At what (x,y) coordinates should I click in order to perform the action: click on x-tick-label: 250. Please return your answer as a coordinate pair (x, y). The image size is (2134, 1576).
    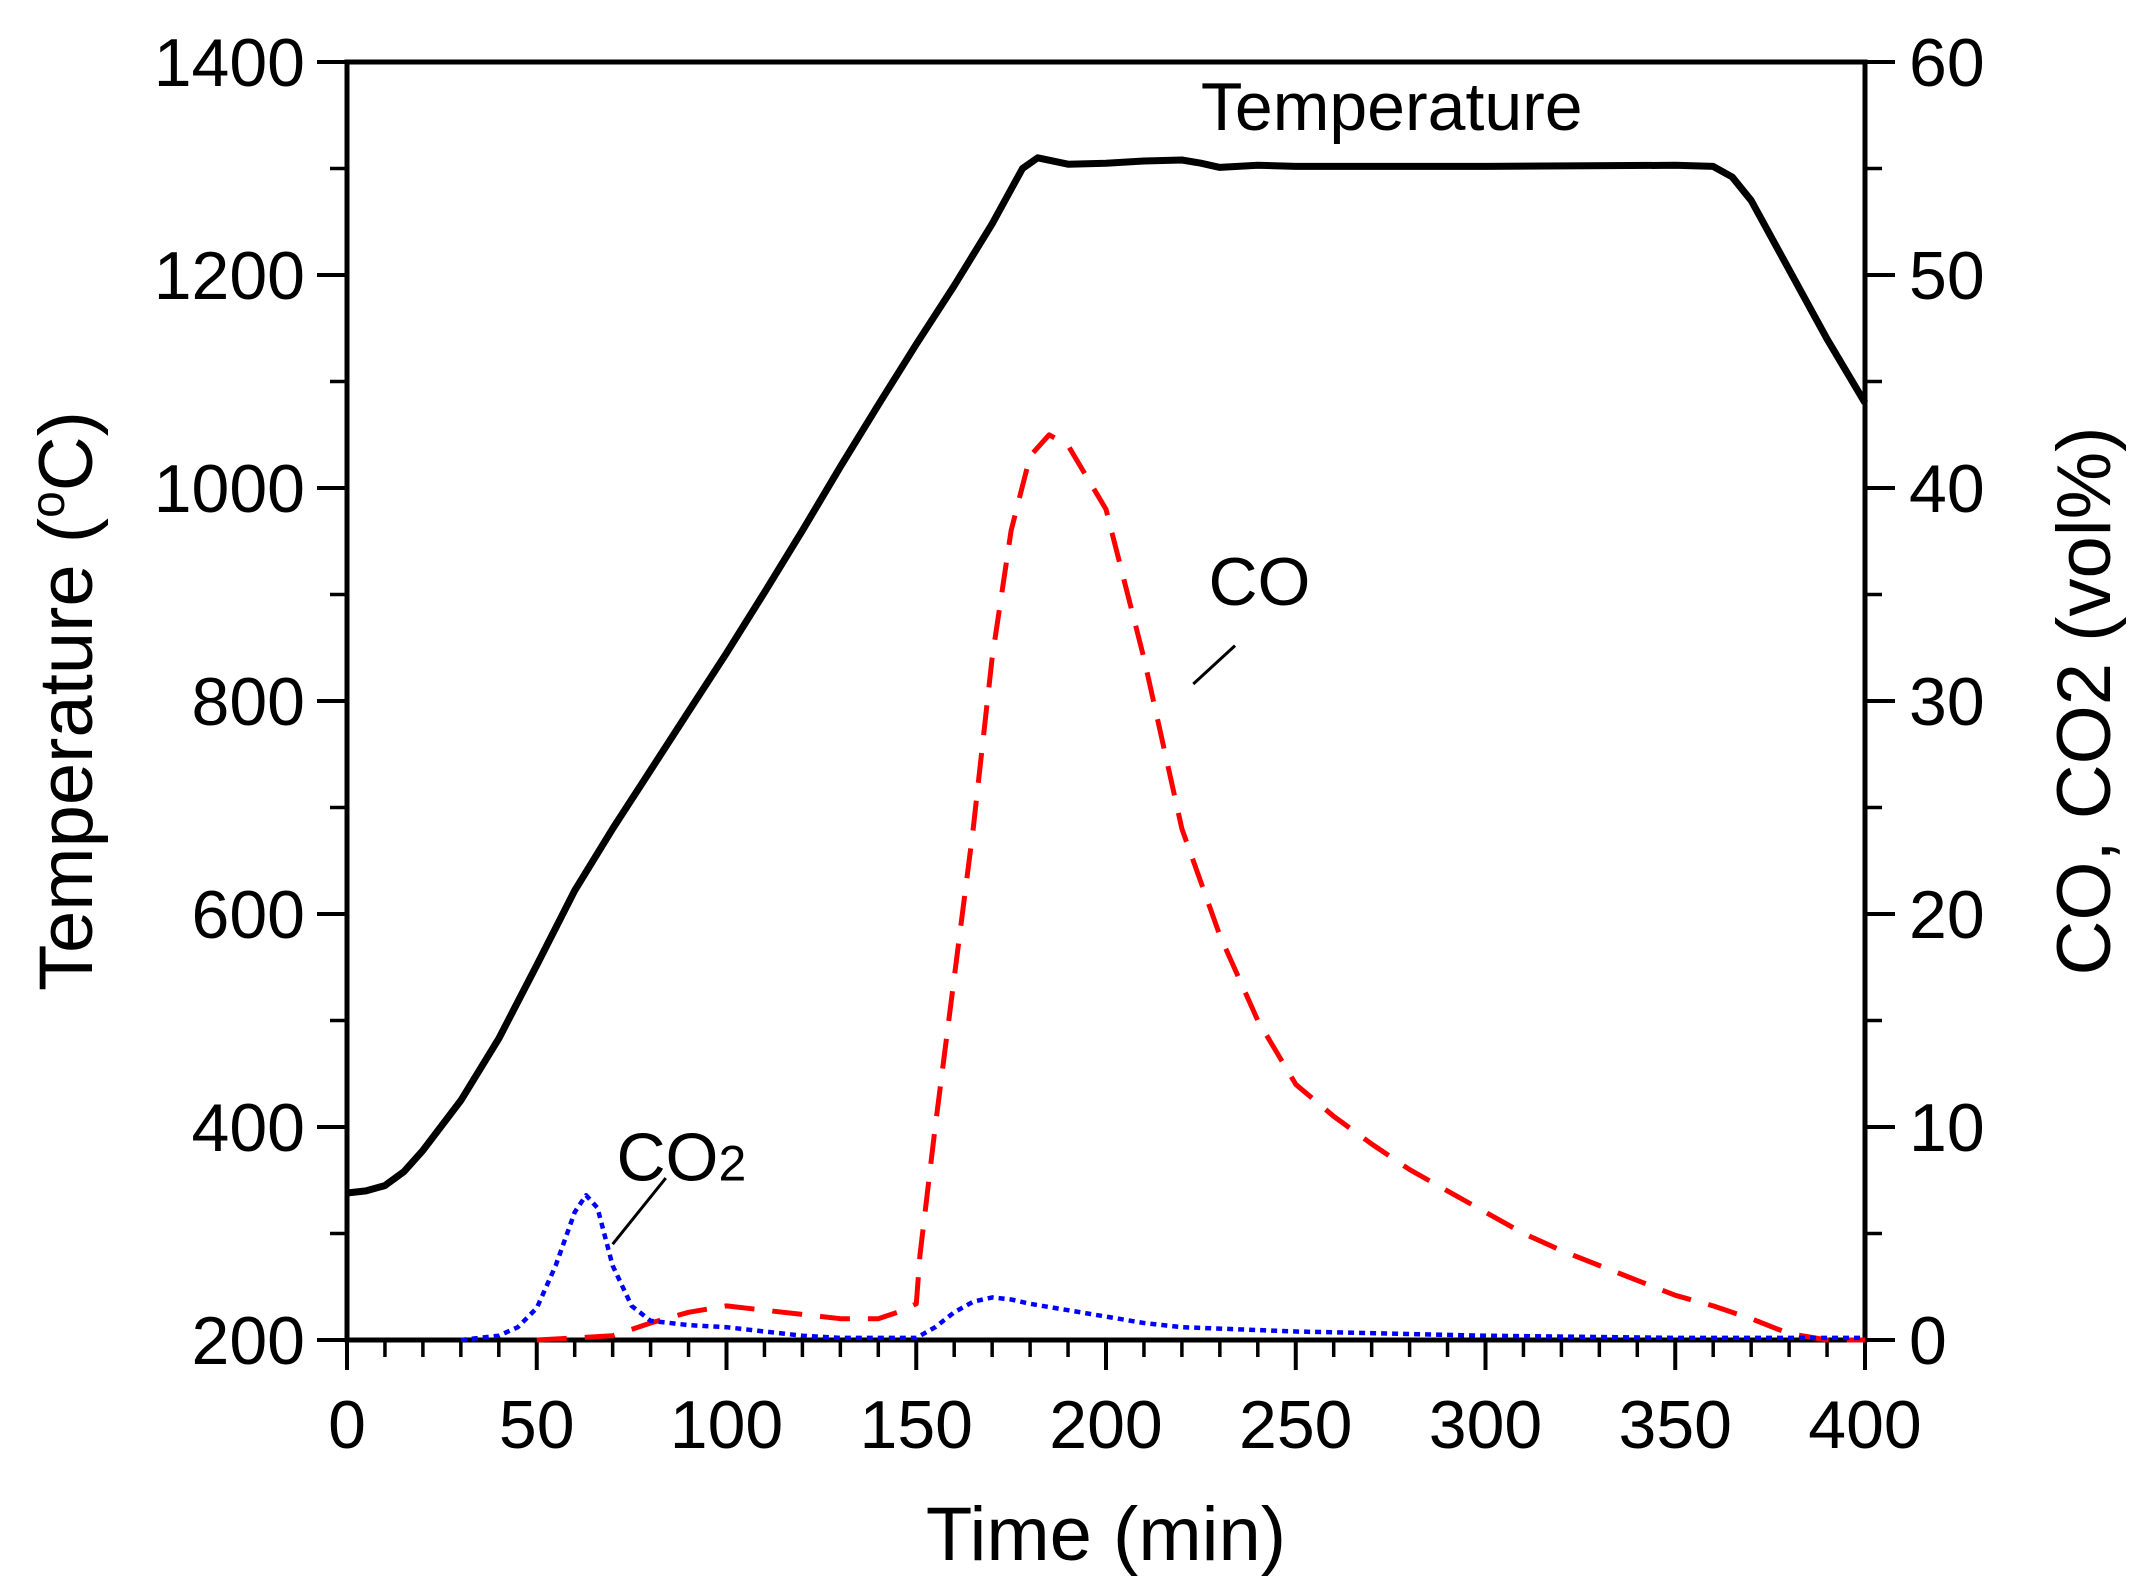
    Looking at the image, I should click on (1295, 1425).